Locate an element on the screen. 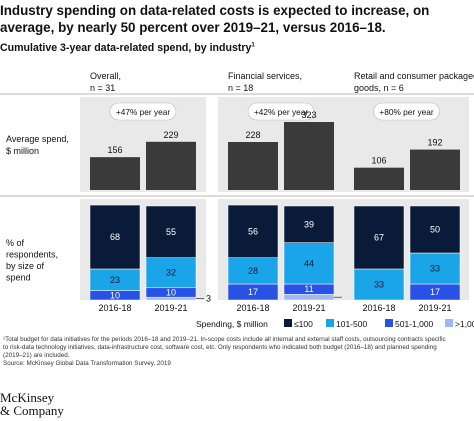  stack-value: 56 is located at coordinates (253, 231).